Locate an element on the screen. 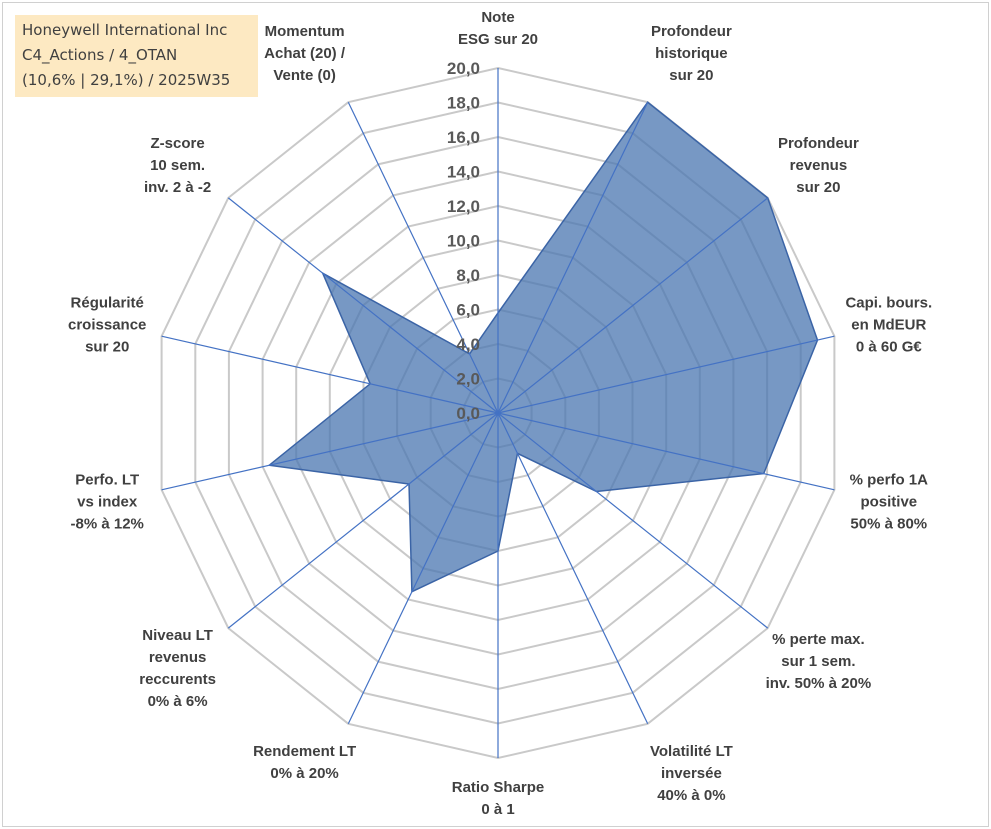 This screenshot has height=829, width=991. category-label-line: Note is located at coordinates (497, 17).